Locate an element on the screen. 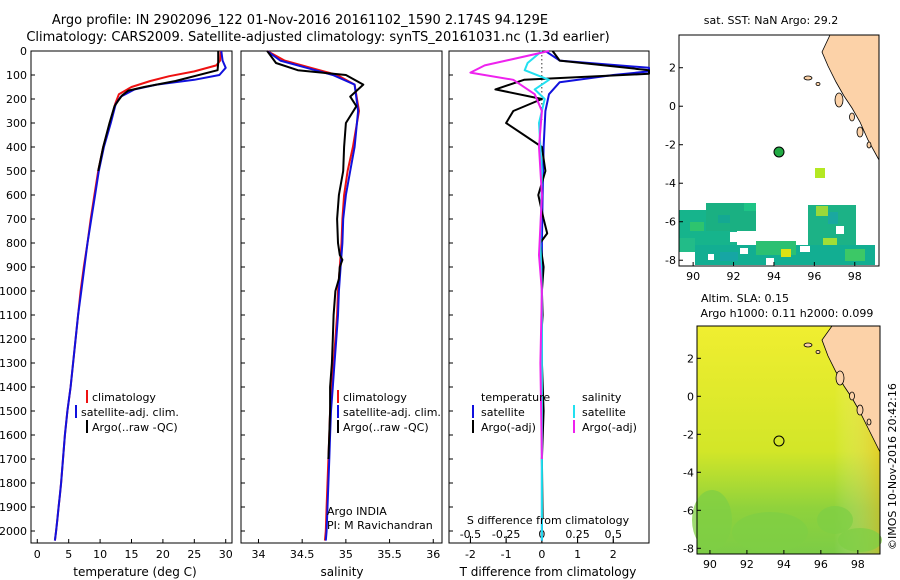 The image size is (900, 580). x-tick-label: 34.5 is located at coordinates (302, 554).